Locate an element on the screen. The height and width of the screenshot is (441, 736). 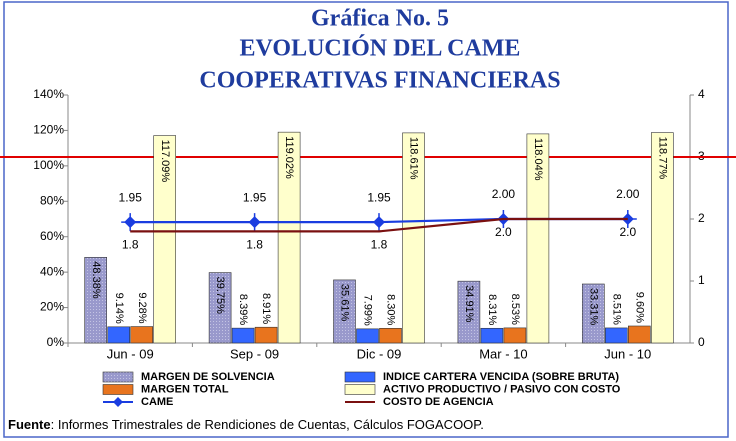
chart-title: Gráfica No. 5 is located at coordinates (380, 19).